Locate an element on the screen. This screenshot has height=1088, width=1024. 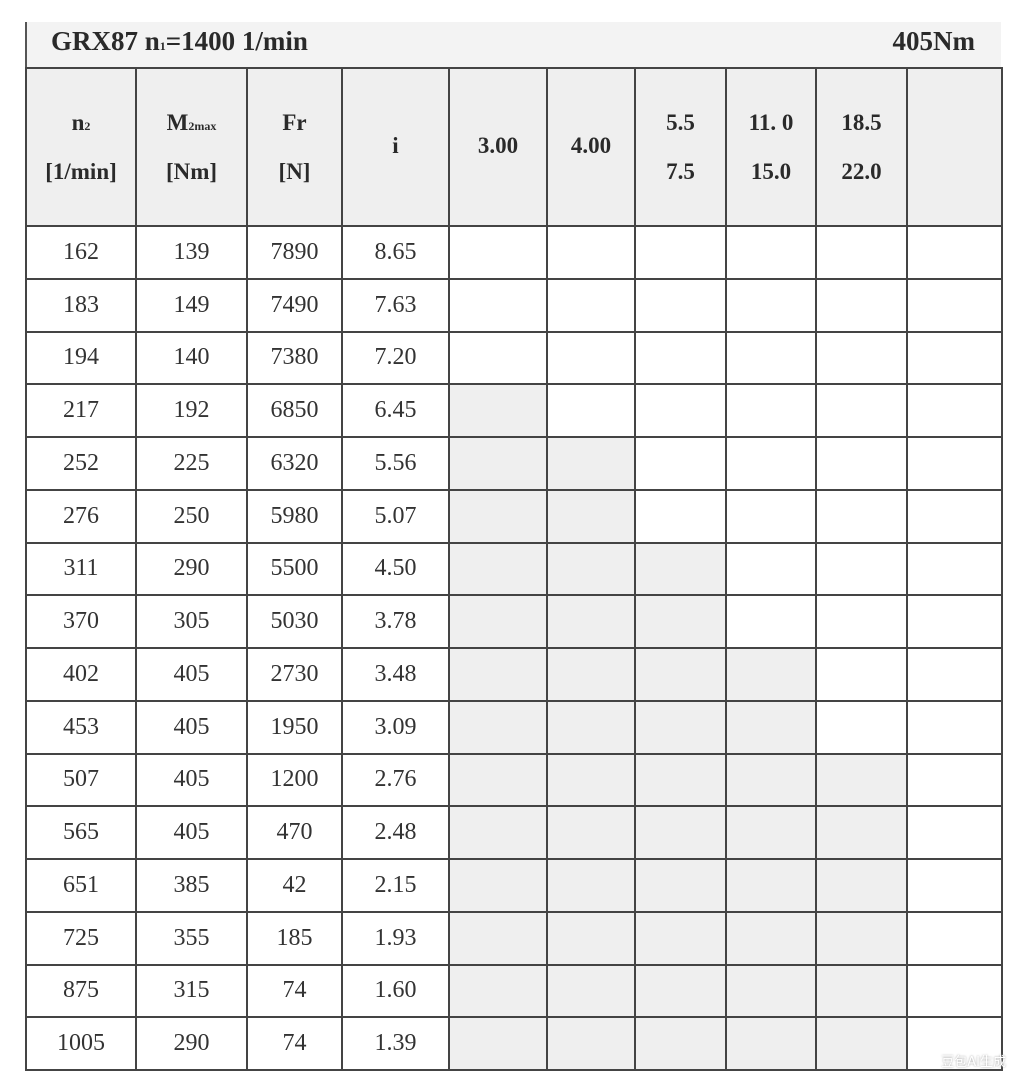
table-cell: 140 is located at coordinates (191, 358).